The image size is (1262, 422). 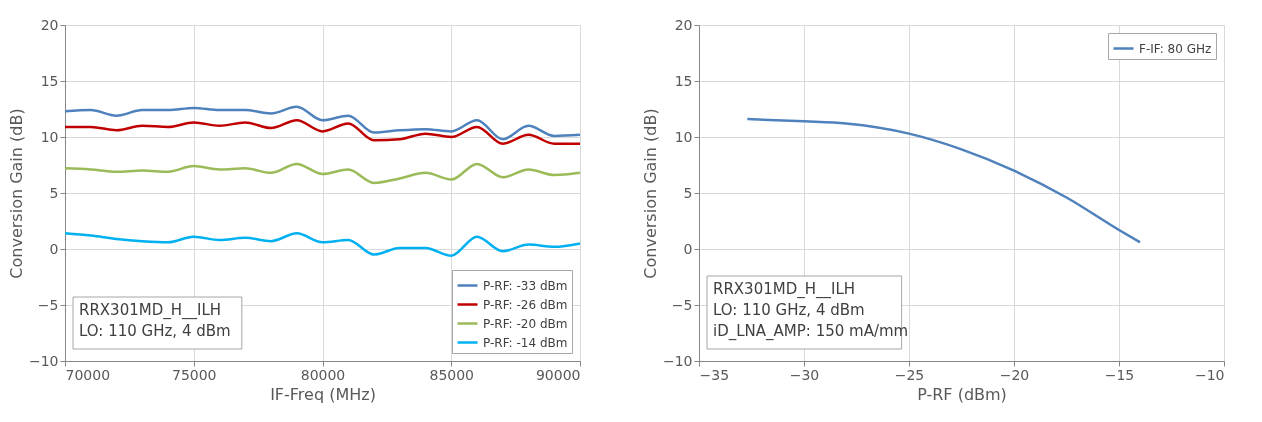 I want to click on legend-label: P-RF: -33 dBm, so click(x=525, y=285).